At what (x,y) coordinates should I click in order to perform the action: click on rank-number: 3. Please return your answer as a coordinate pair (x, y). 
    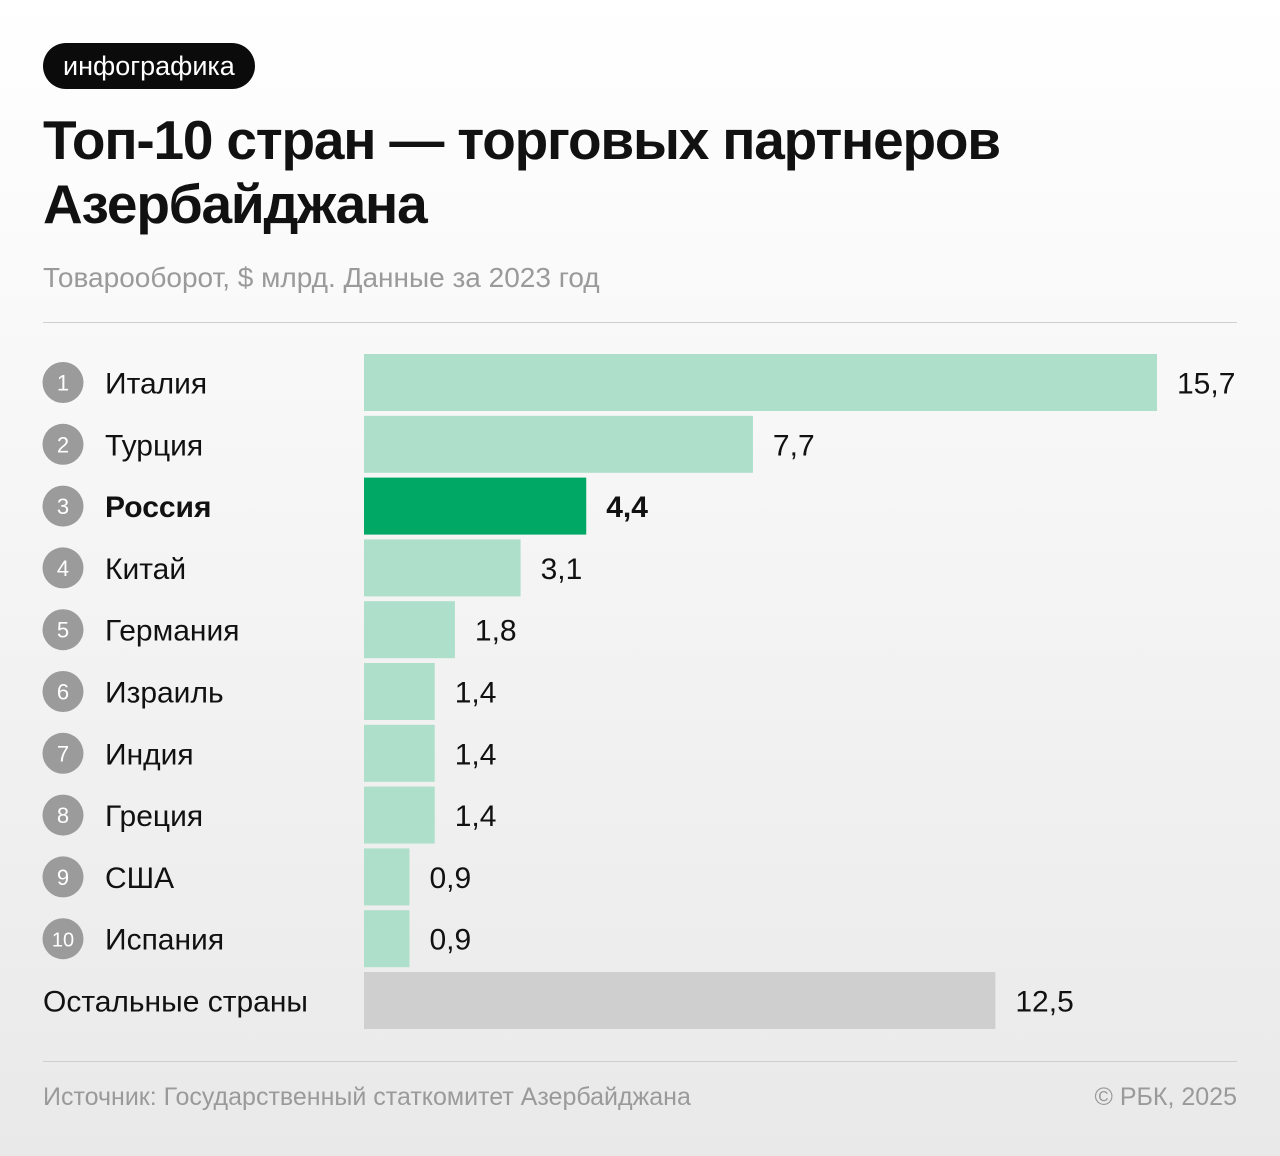
    Looking at the image, I should click on (63, 506).